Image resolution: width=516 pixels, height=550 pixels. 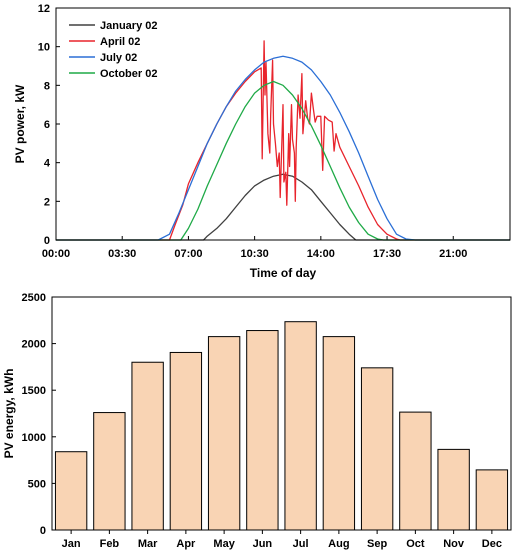 What do you see at coordinates (34, 345) in the screenshot?
I see `y-tick-label: 2000` at bounding box center [34, 345].